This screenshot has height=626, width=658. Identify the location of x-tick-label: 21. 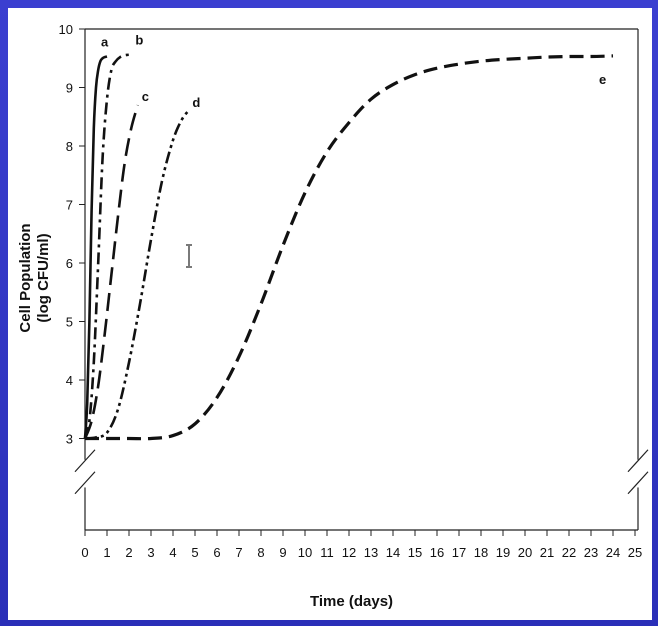
(547, 552).